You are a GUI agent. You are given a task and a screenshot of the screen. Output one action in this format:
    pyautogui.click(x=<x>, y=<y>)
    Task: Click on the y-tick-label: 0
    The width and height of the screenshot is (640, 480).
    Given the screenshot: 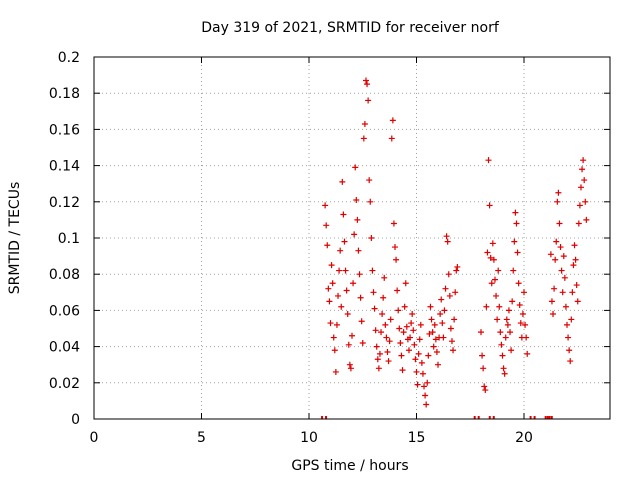 What is the action you would take?
    pyautogui.click(x=75, y=420)
    